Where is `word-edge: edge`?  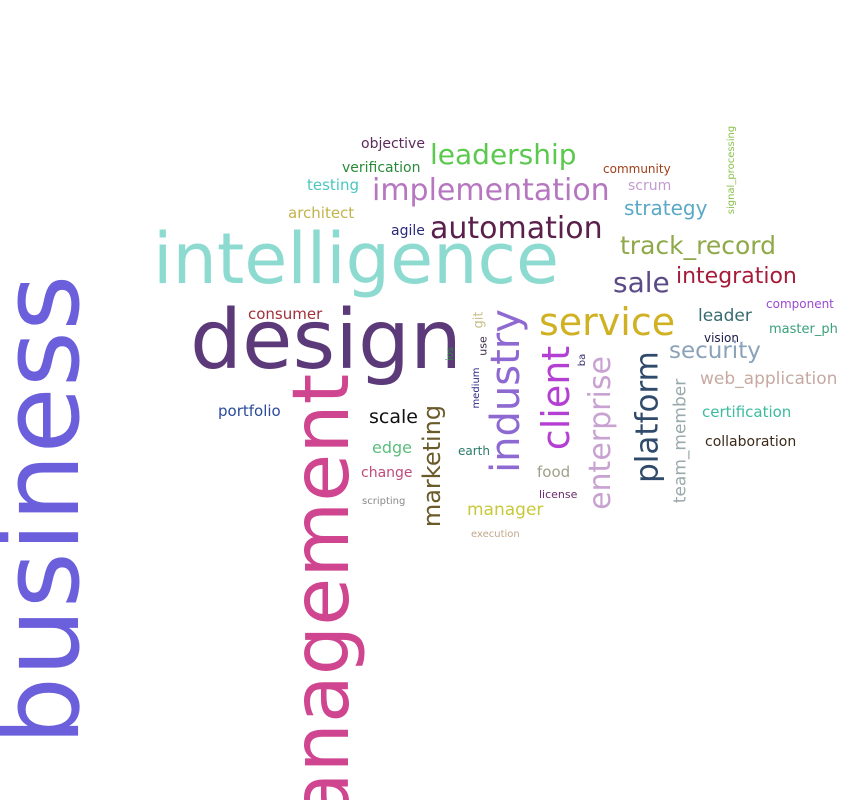 word-edge: edge is located at coordinates (392, 447).